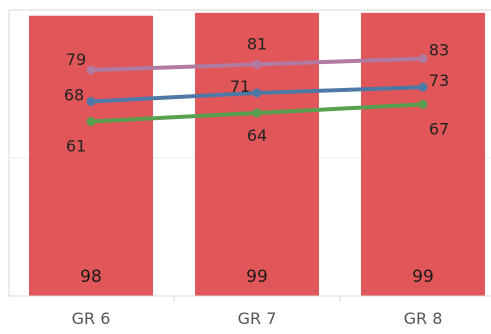  I want to click on point-value-label: 67, so click(439, 128).